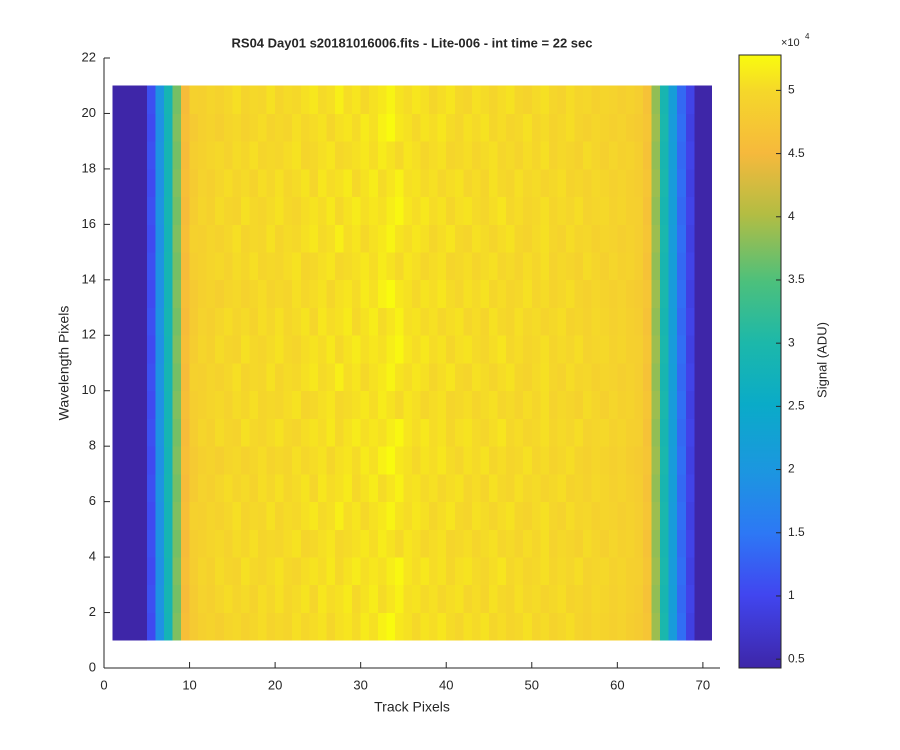  What do you see at coordinates (89, 167) in the screenshot?
I see `y-tick-label: 18` at bounding box center [89, 167].